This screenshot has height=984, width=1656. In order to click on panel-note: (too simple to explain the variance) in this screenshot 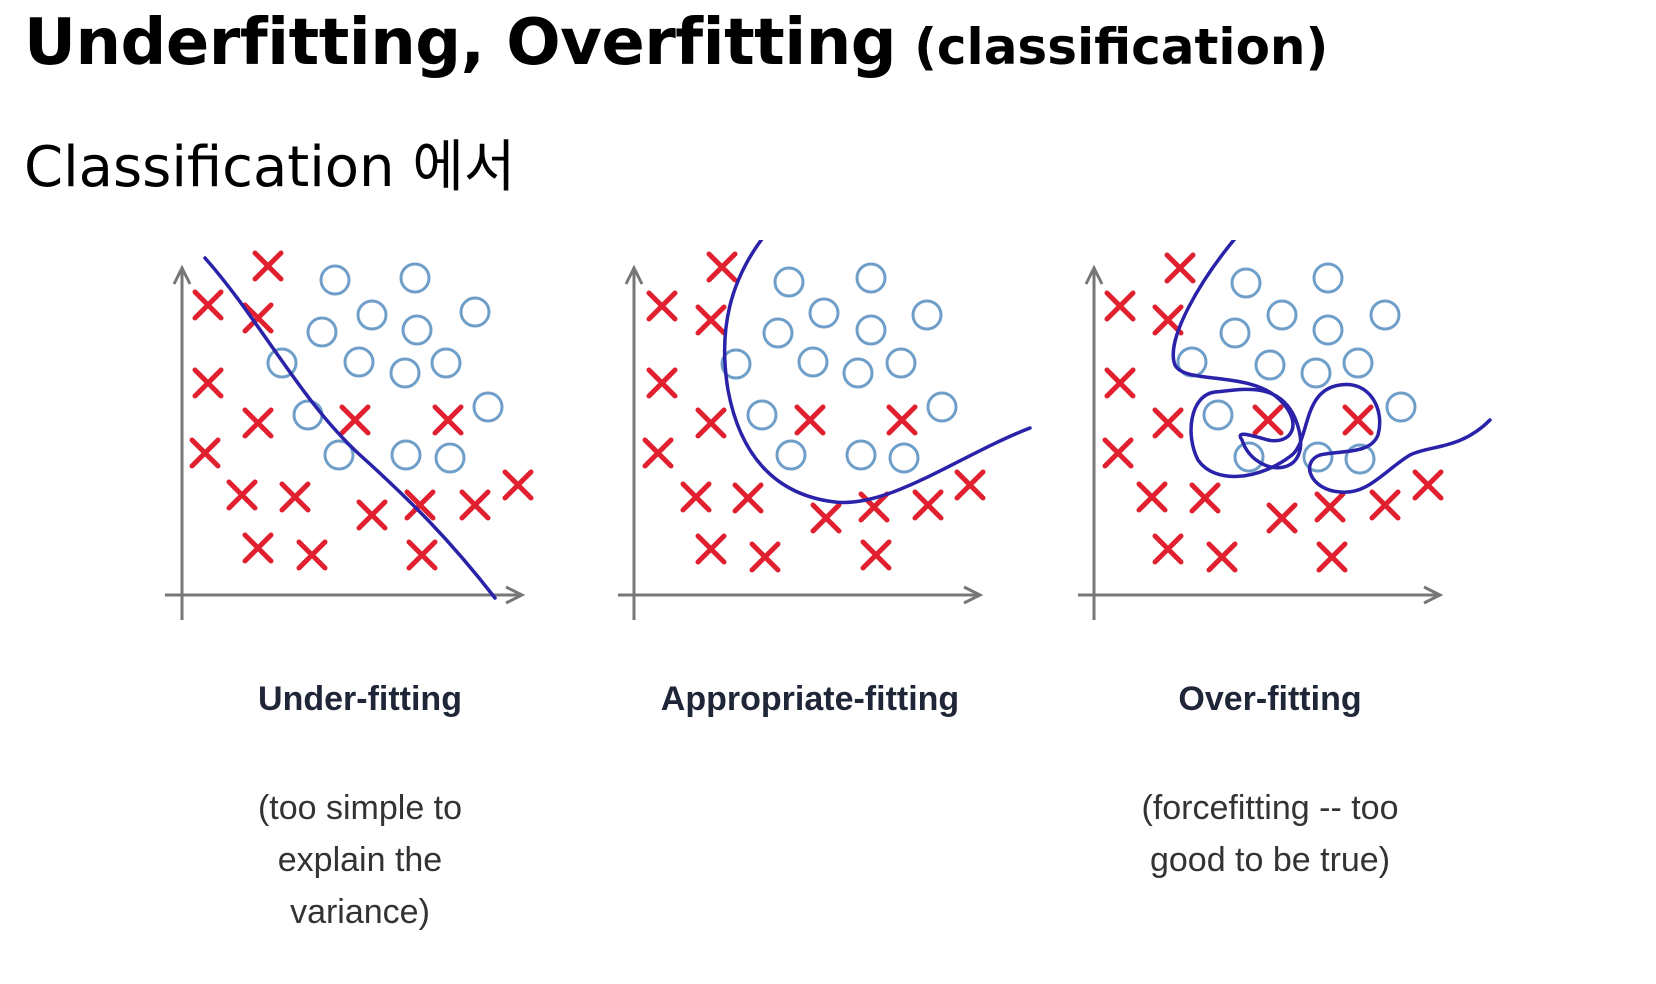, I will do `click(360, 860)`.